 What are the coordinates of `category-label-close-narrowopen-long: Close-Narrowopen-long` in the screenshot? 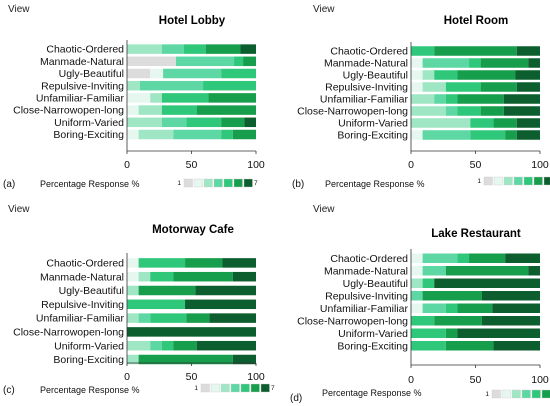 It's located at (352, 112).